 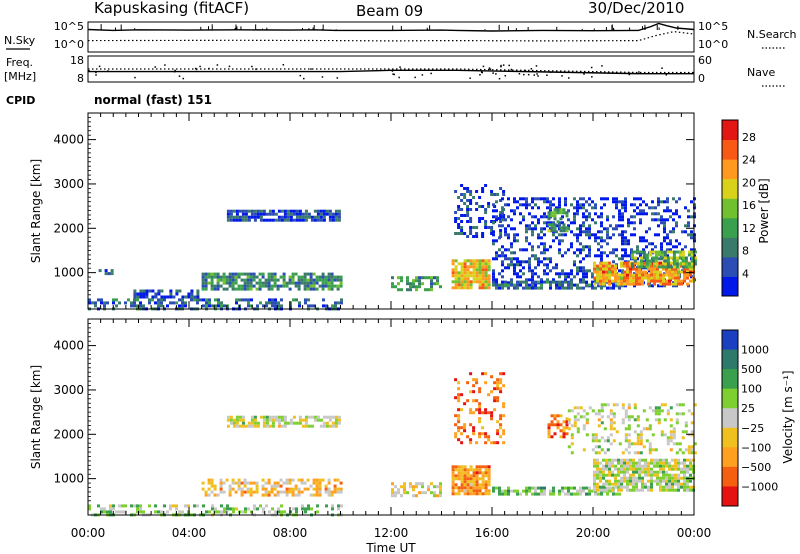 I want to click on time-tick-label: 16:00, so click(x=492, y=533).